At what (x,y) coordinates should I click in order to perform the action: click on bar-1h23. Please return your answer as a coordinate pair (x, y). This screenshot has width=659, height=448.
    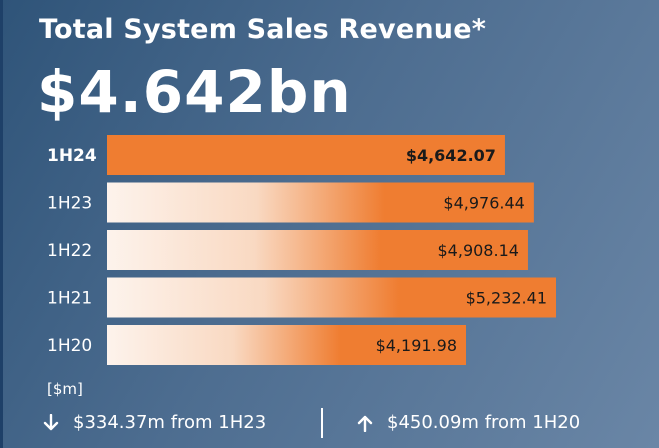
    Looking at the image, I should click on (320, 202).